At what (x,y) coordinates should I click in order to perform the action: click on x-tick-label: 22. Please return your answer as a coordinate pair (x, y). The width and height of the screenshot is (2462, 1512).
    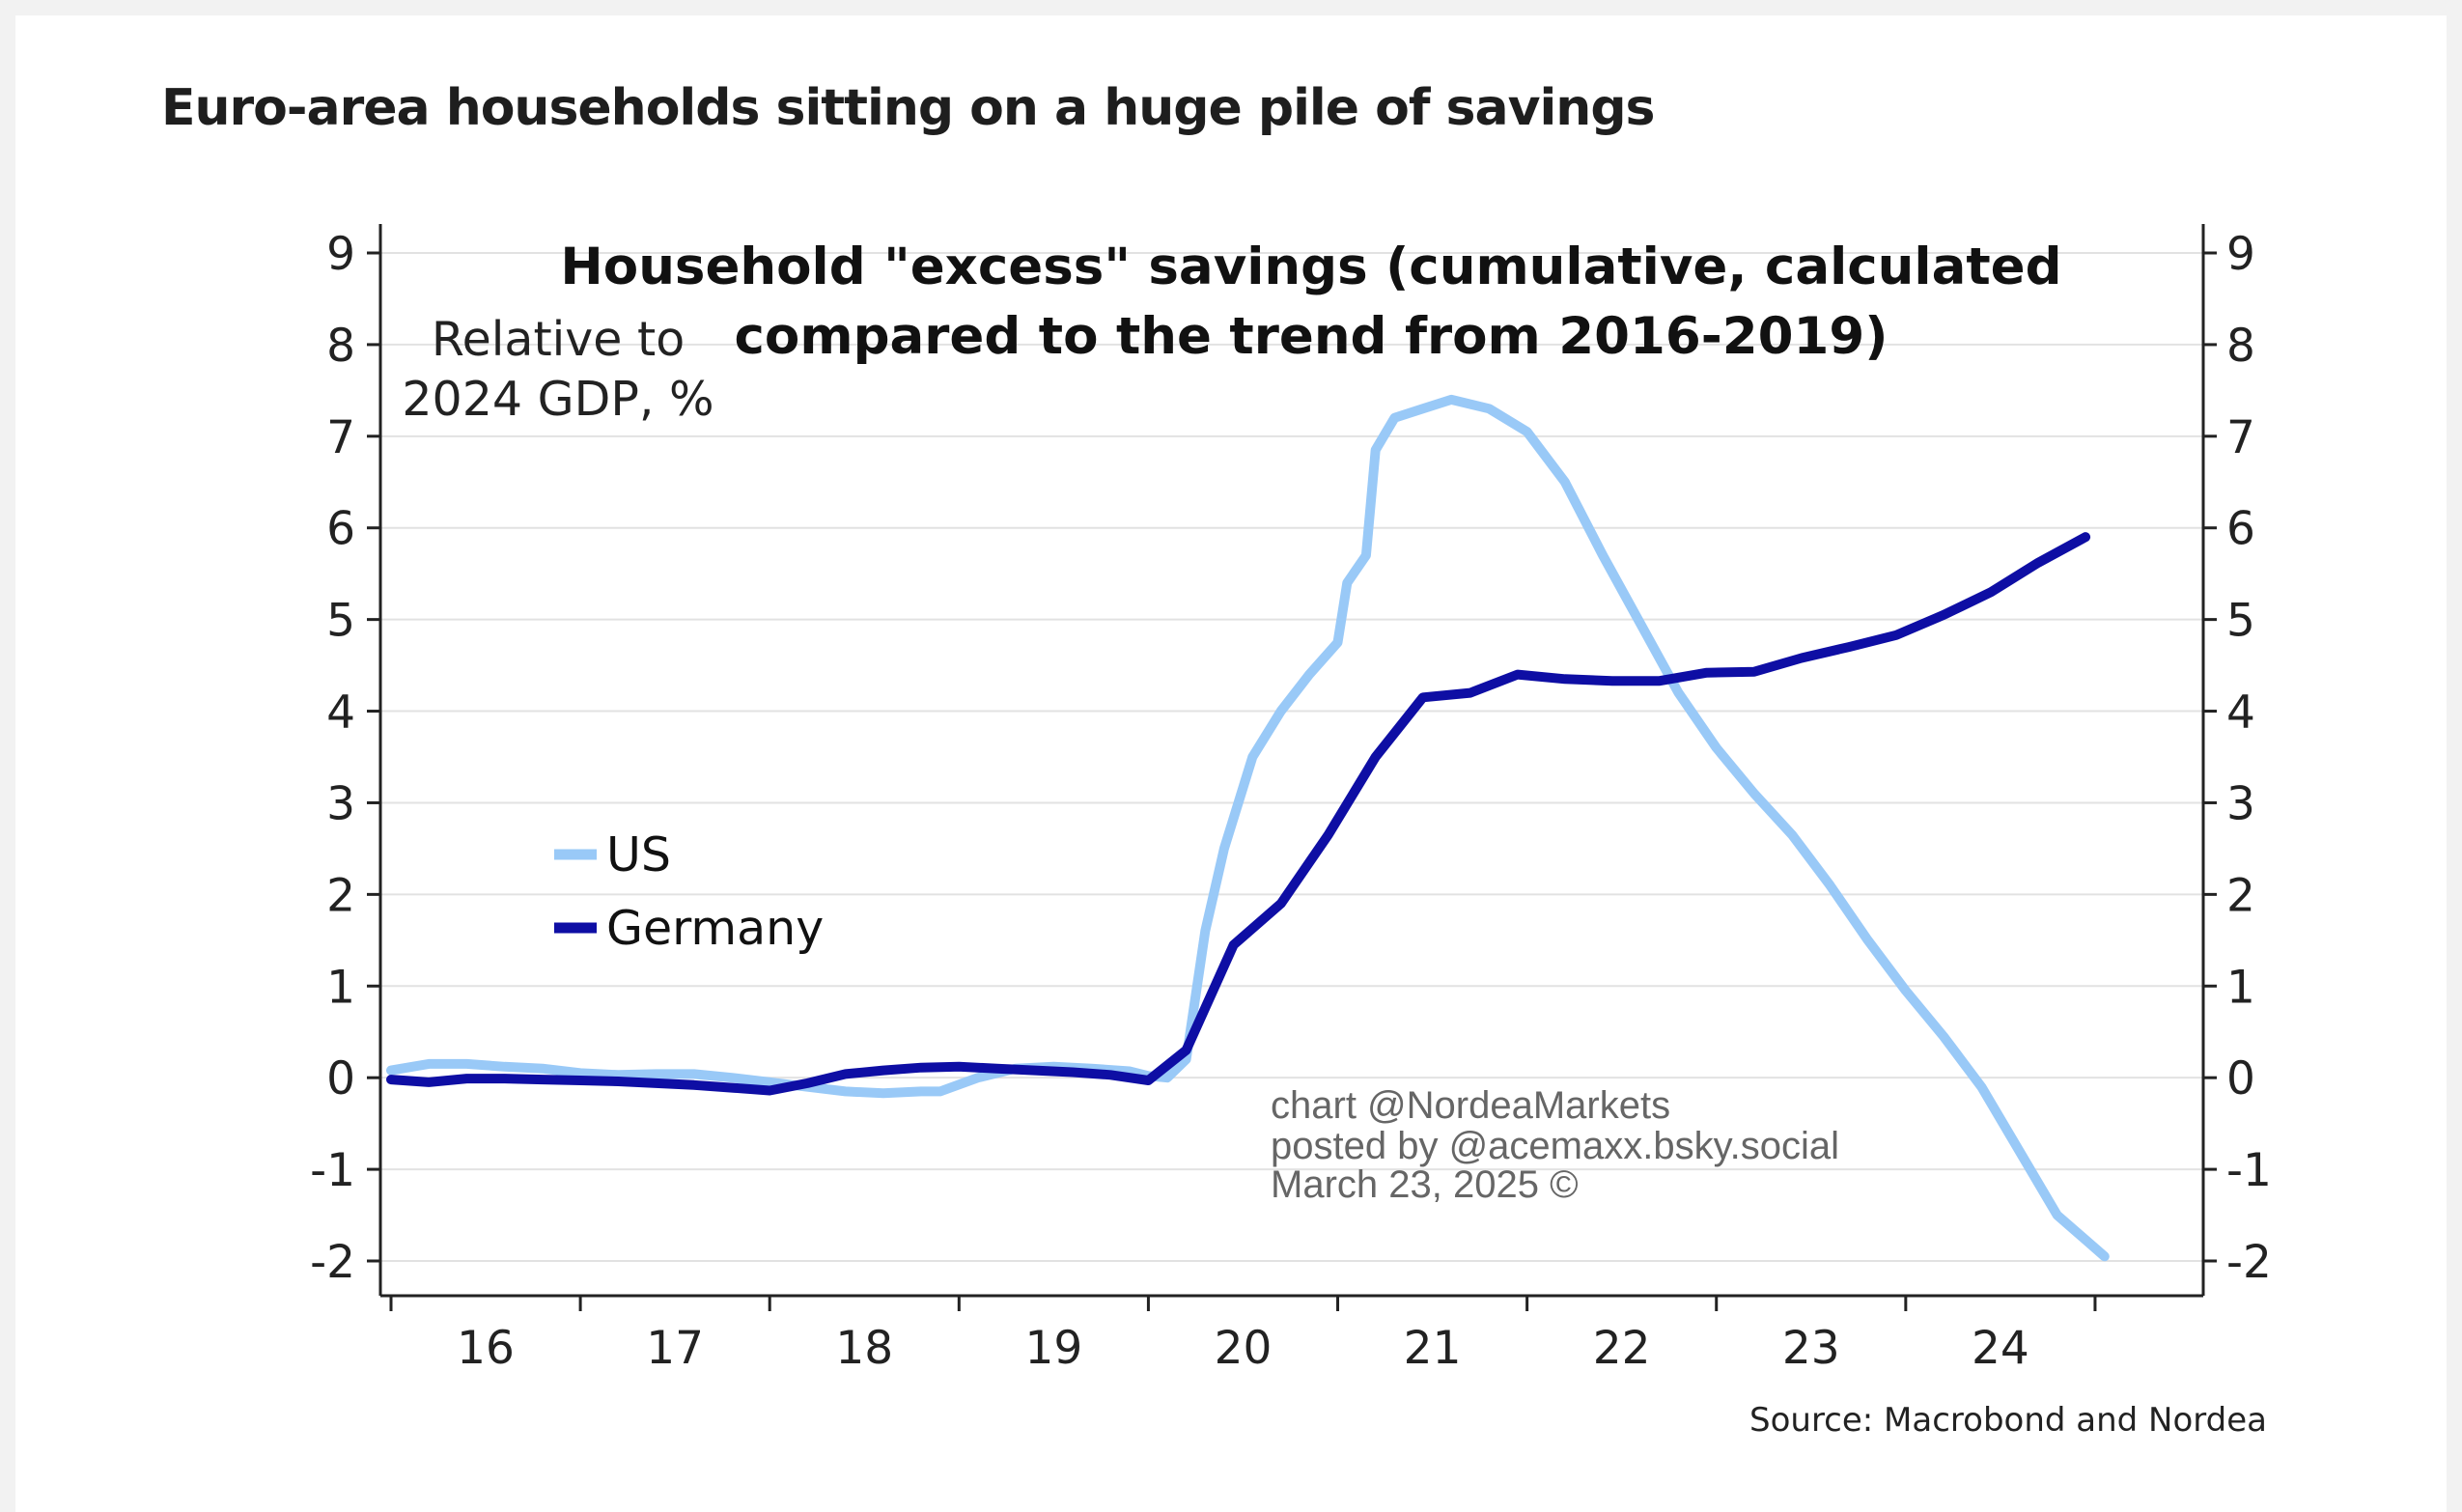
    Looking at the image, I should click on (1622, 1349).